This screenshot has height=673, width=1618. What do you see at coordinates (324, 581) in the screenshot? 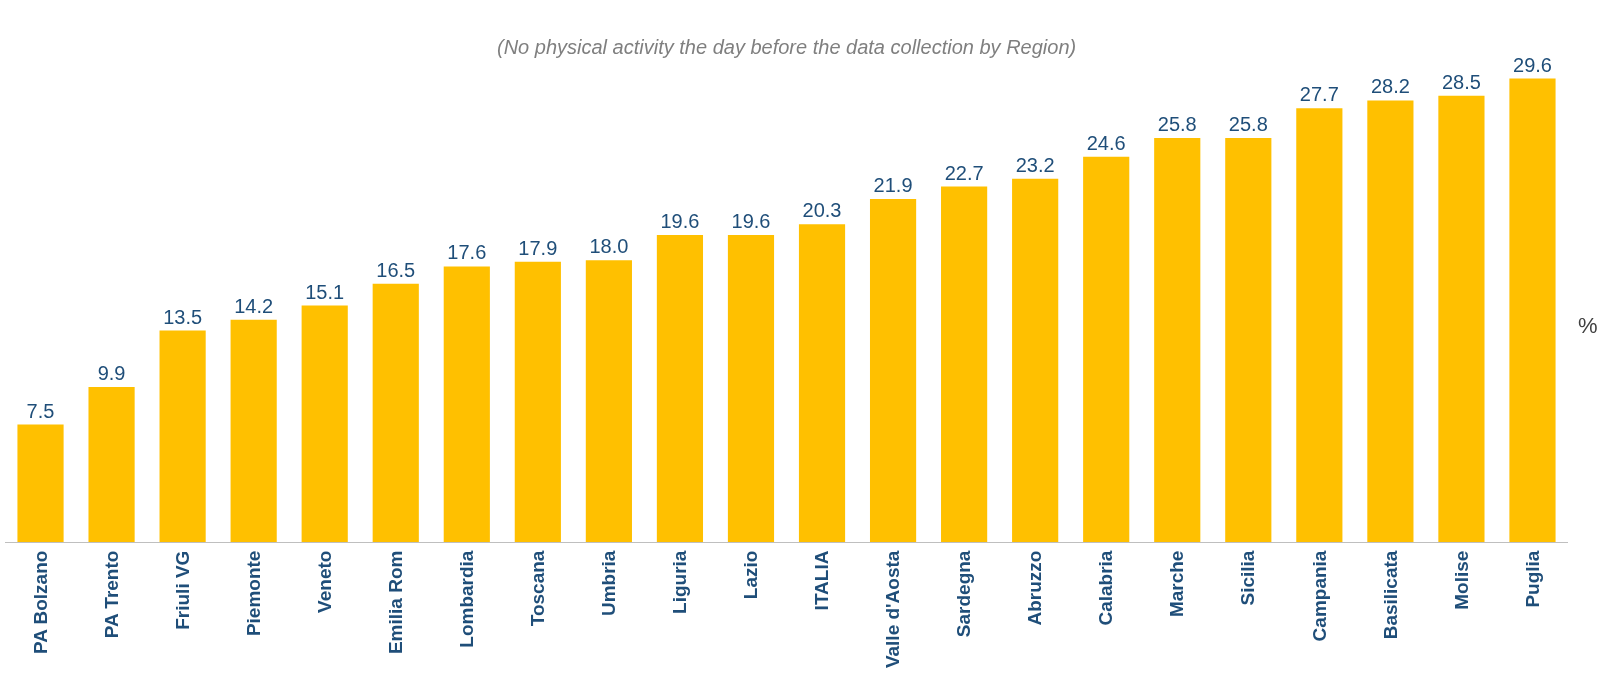
I see `x-tick-label: Veneto` at bounding box center [324, 581].